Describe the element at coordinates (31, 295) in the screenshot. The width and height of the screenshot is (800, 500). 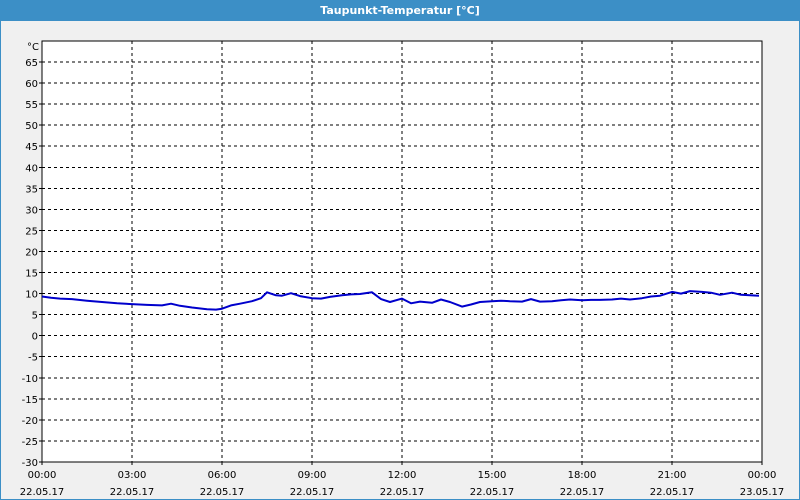
I see `y-tick-label: 10` at that location.